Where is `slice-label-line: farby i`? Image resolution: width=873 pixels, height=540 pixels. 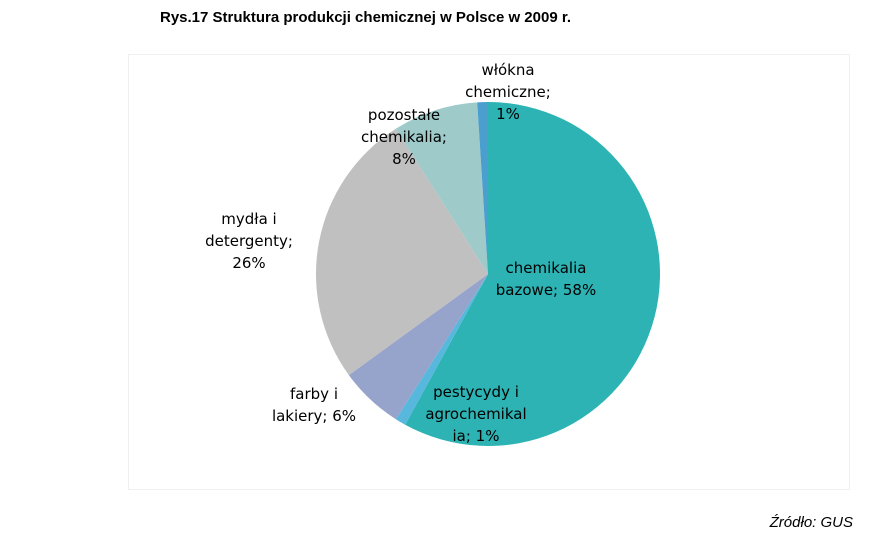 slice-label-line: farby i is located at coordinates (314, 394).